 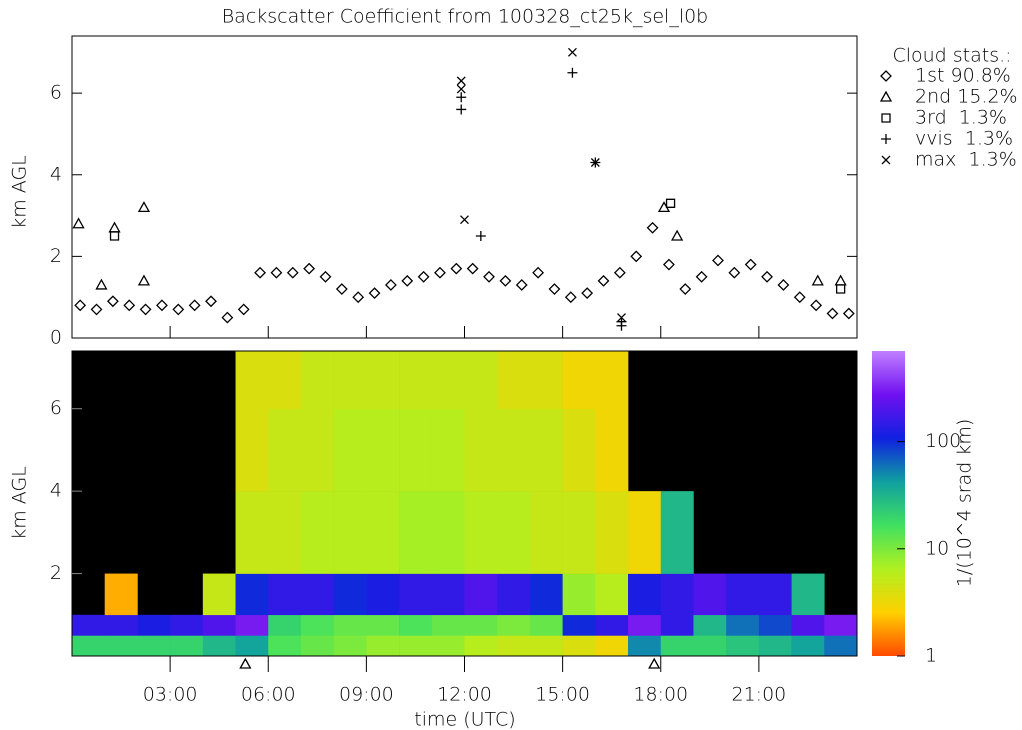 I want to click on legend-label: 1st 90.8%, so click(x=963, y=76).